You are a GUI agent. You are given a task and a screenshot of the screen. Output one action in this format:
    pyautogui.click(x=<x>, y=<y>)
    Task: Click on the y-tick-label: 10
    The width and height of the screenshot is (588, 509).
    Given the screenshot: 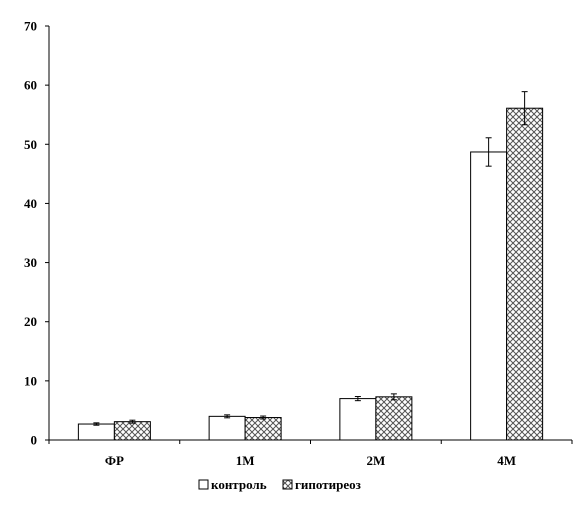 What is the action you would take?
    pyautogui.click(x=30, y=380)
    